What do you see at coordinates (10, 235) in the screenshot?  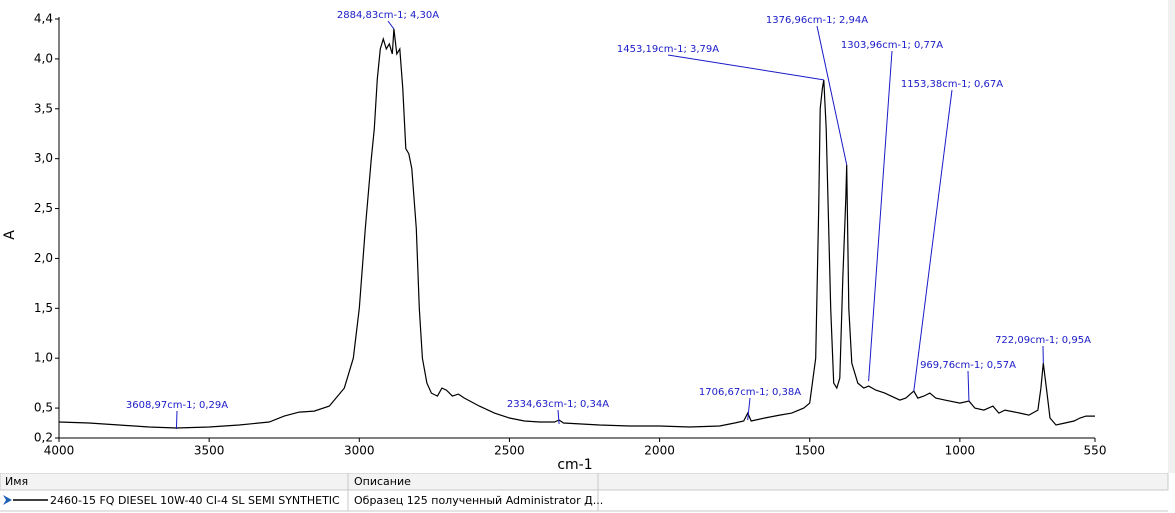 I see `y-axis-label: A` at bounding box center [10, 235].